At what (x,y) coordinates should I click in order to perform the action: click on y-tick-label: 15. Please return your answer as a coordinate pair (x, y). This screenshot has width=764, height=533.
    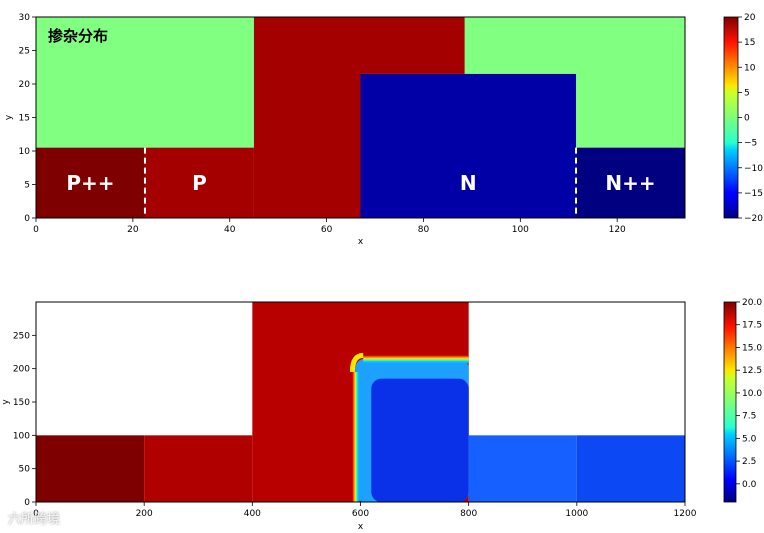
    Looking at the image, I should click on (24, 119).